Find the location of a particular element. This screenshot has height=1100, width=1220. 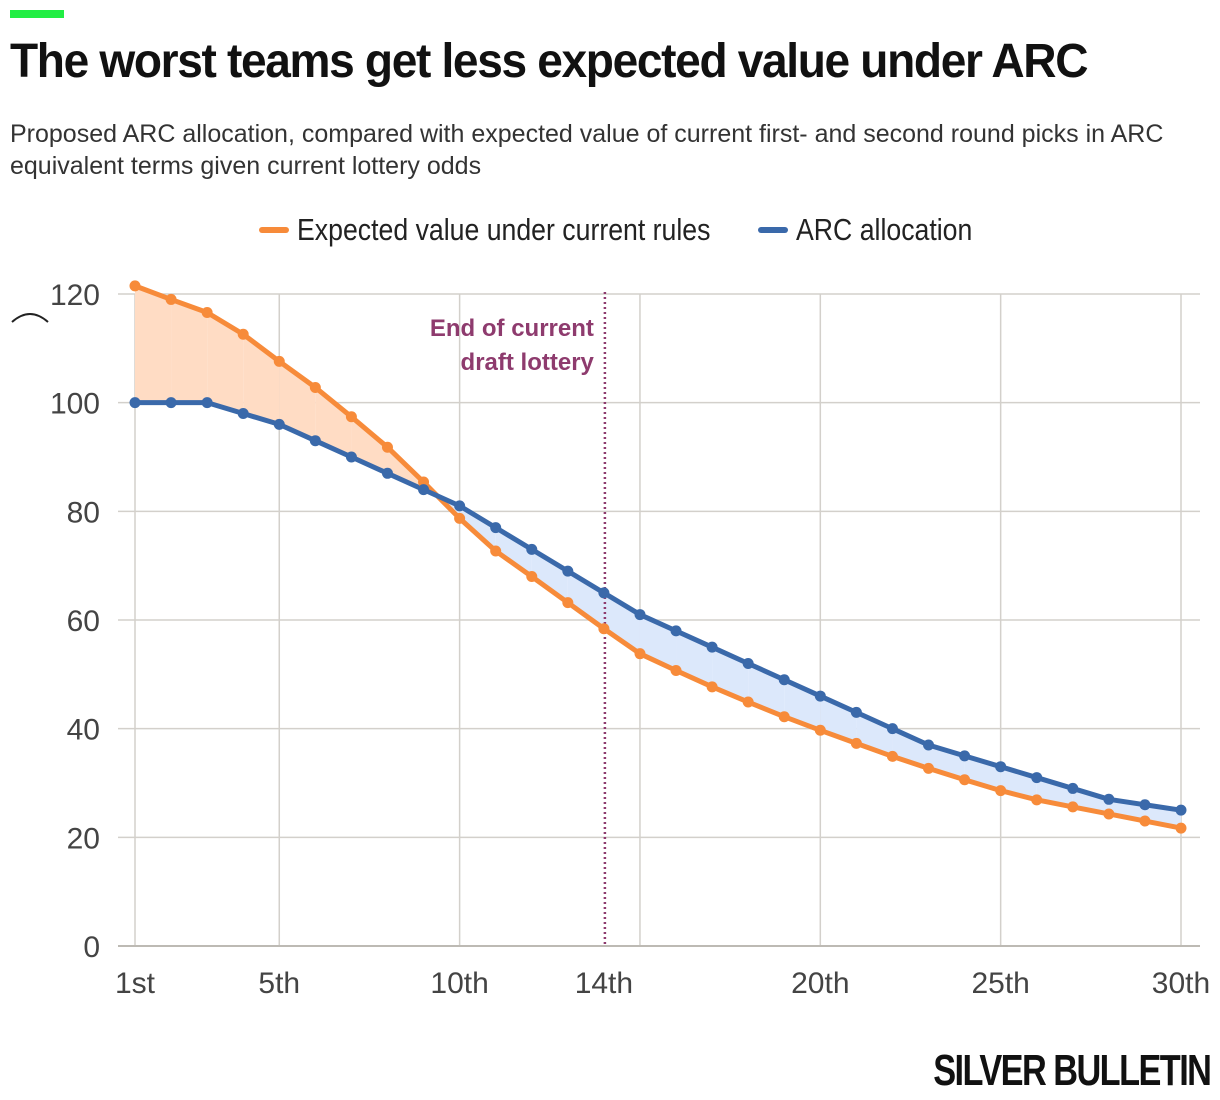

legend-swatch-expected is located at coordinates (274, 230).